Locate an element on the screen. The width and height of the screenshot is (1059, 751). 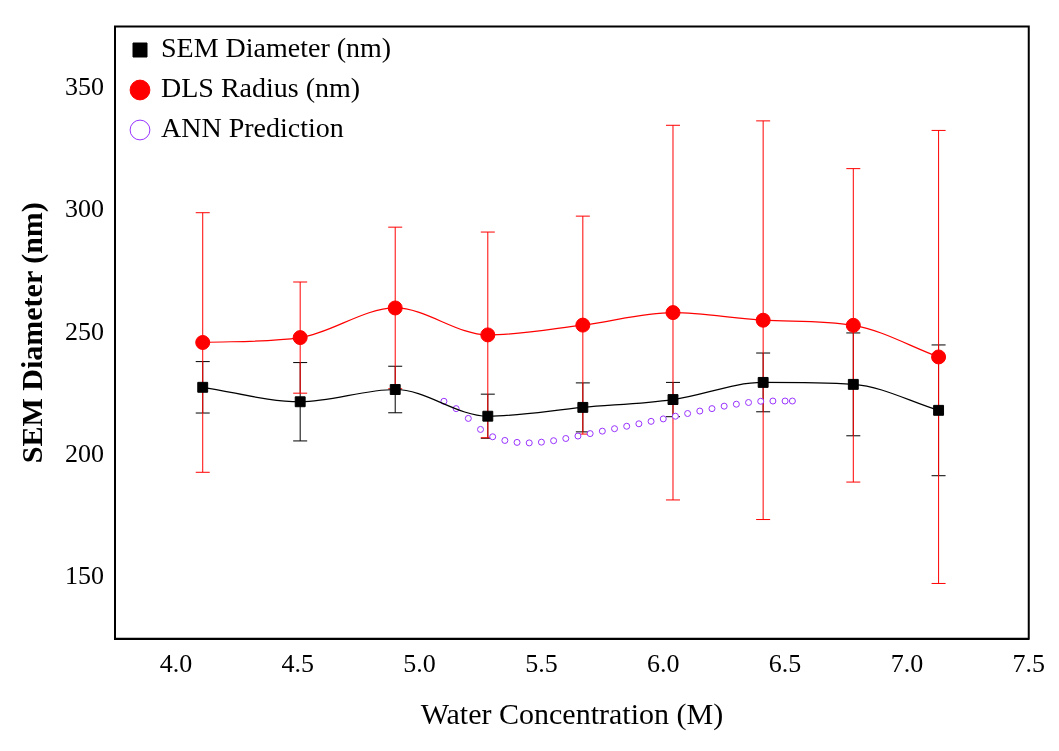
y-tick-label: 150 is located at coordinates (84, 576).